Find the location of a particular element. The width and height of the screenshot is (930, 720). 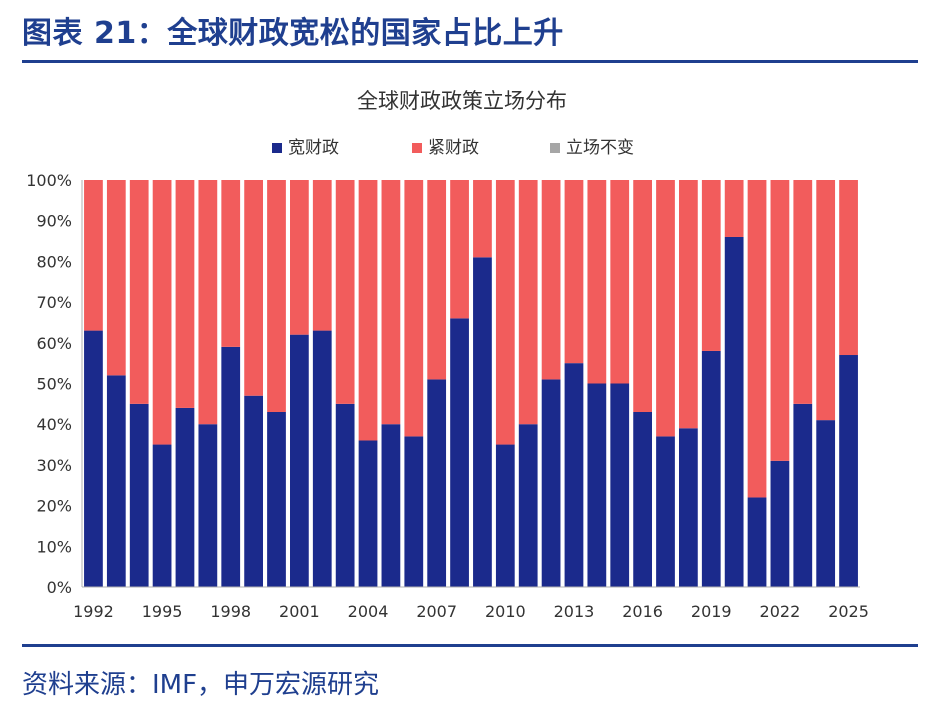

x-tick-label: 1995 is located at coordinates (162, 611).